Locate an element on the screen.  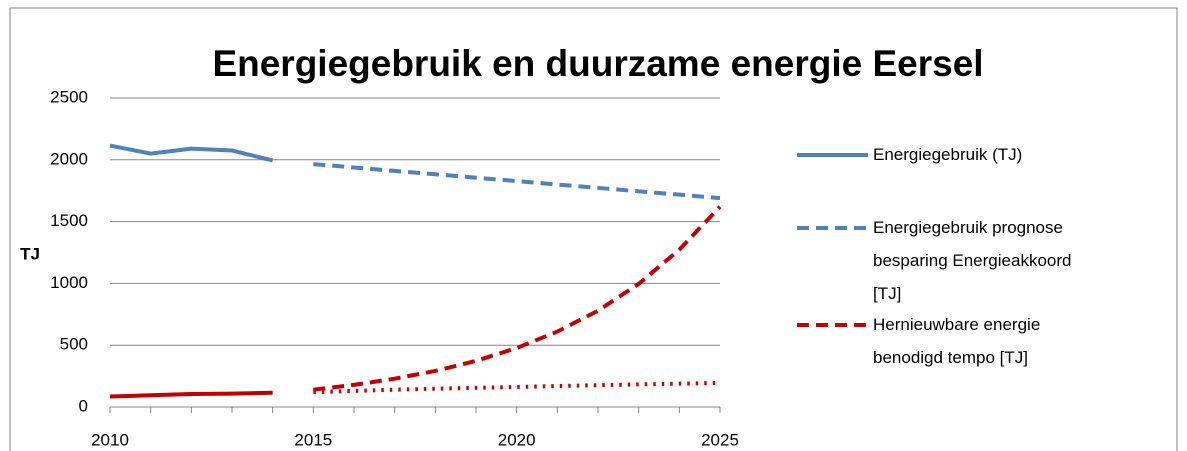
x-tick-label: 2025 is located at coordinates (720, 439).